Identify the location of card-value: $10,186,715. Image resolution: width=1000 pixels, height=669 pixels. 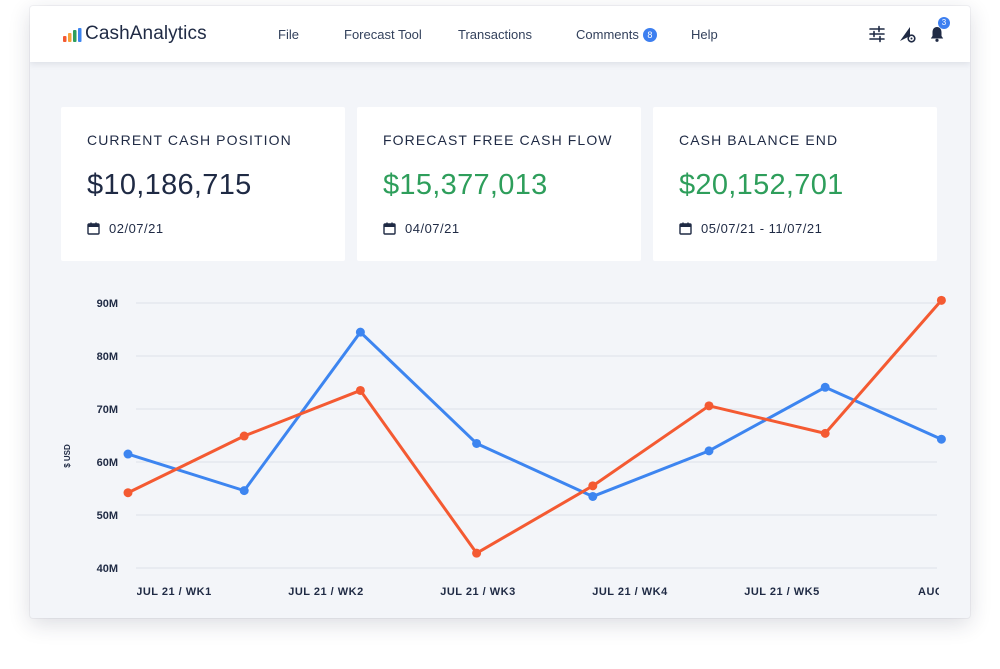
(169, 185).